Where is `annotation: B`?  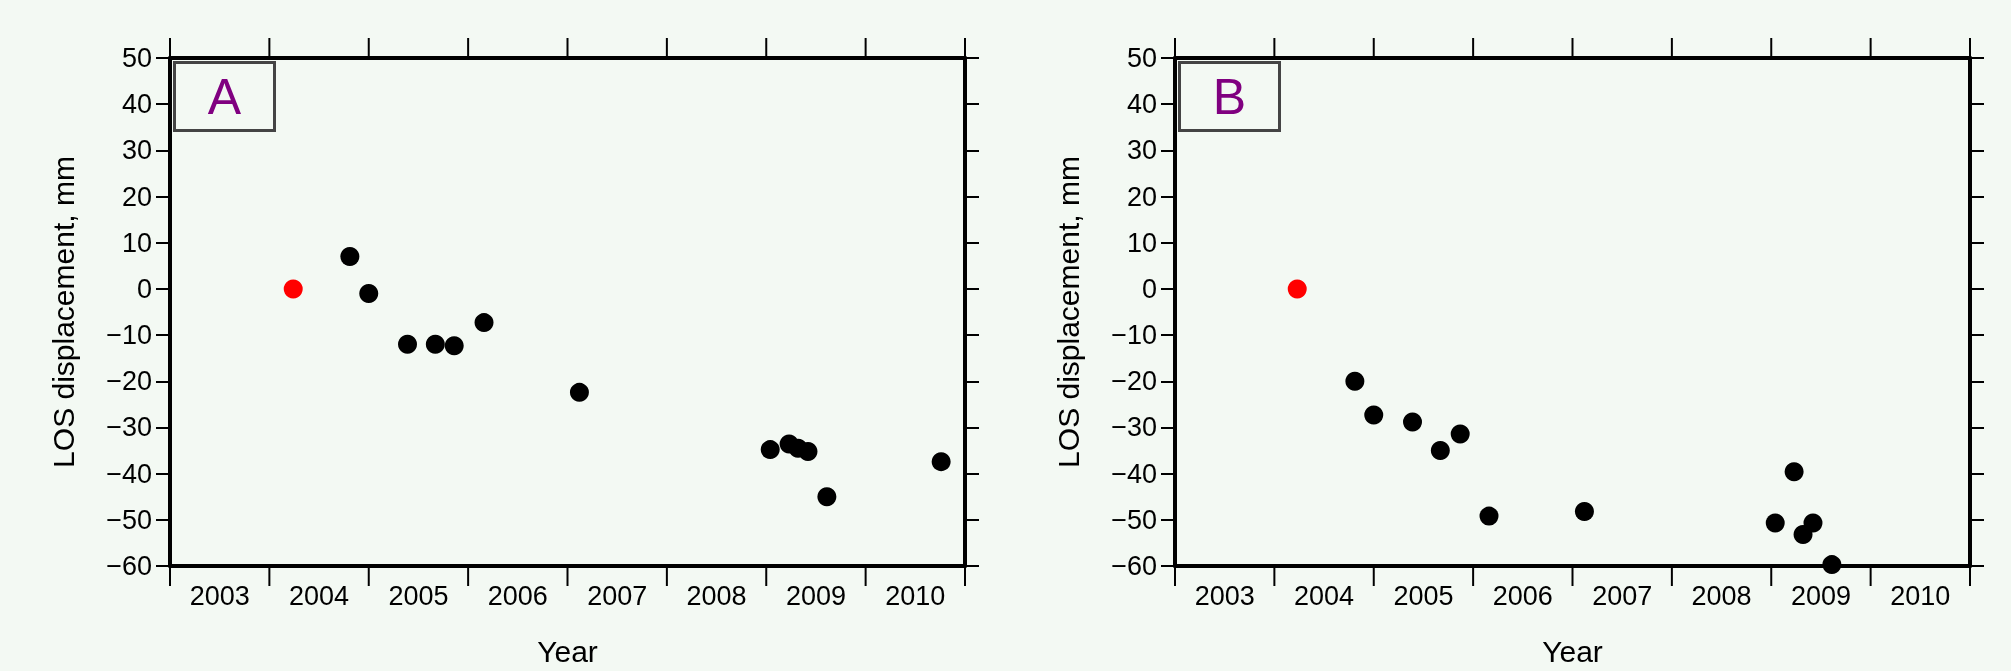 annotation: B is located at coordinates (1229, 96).